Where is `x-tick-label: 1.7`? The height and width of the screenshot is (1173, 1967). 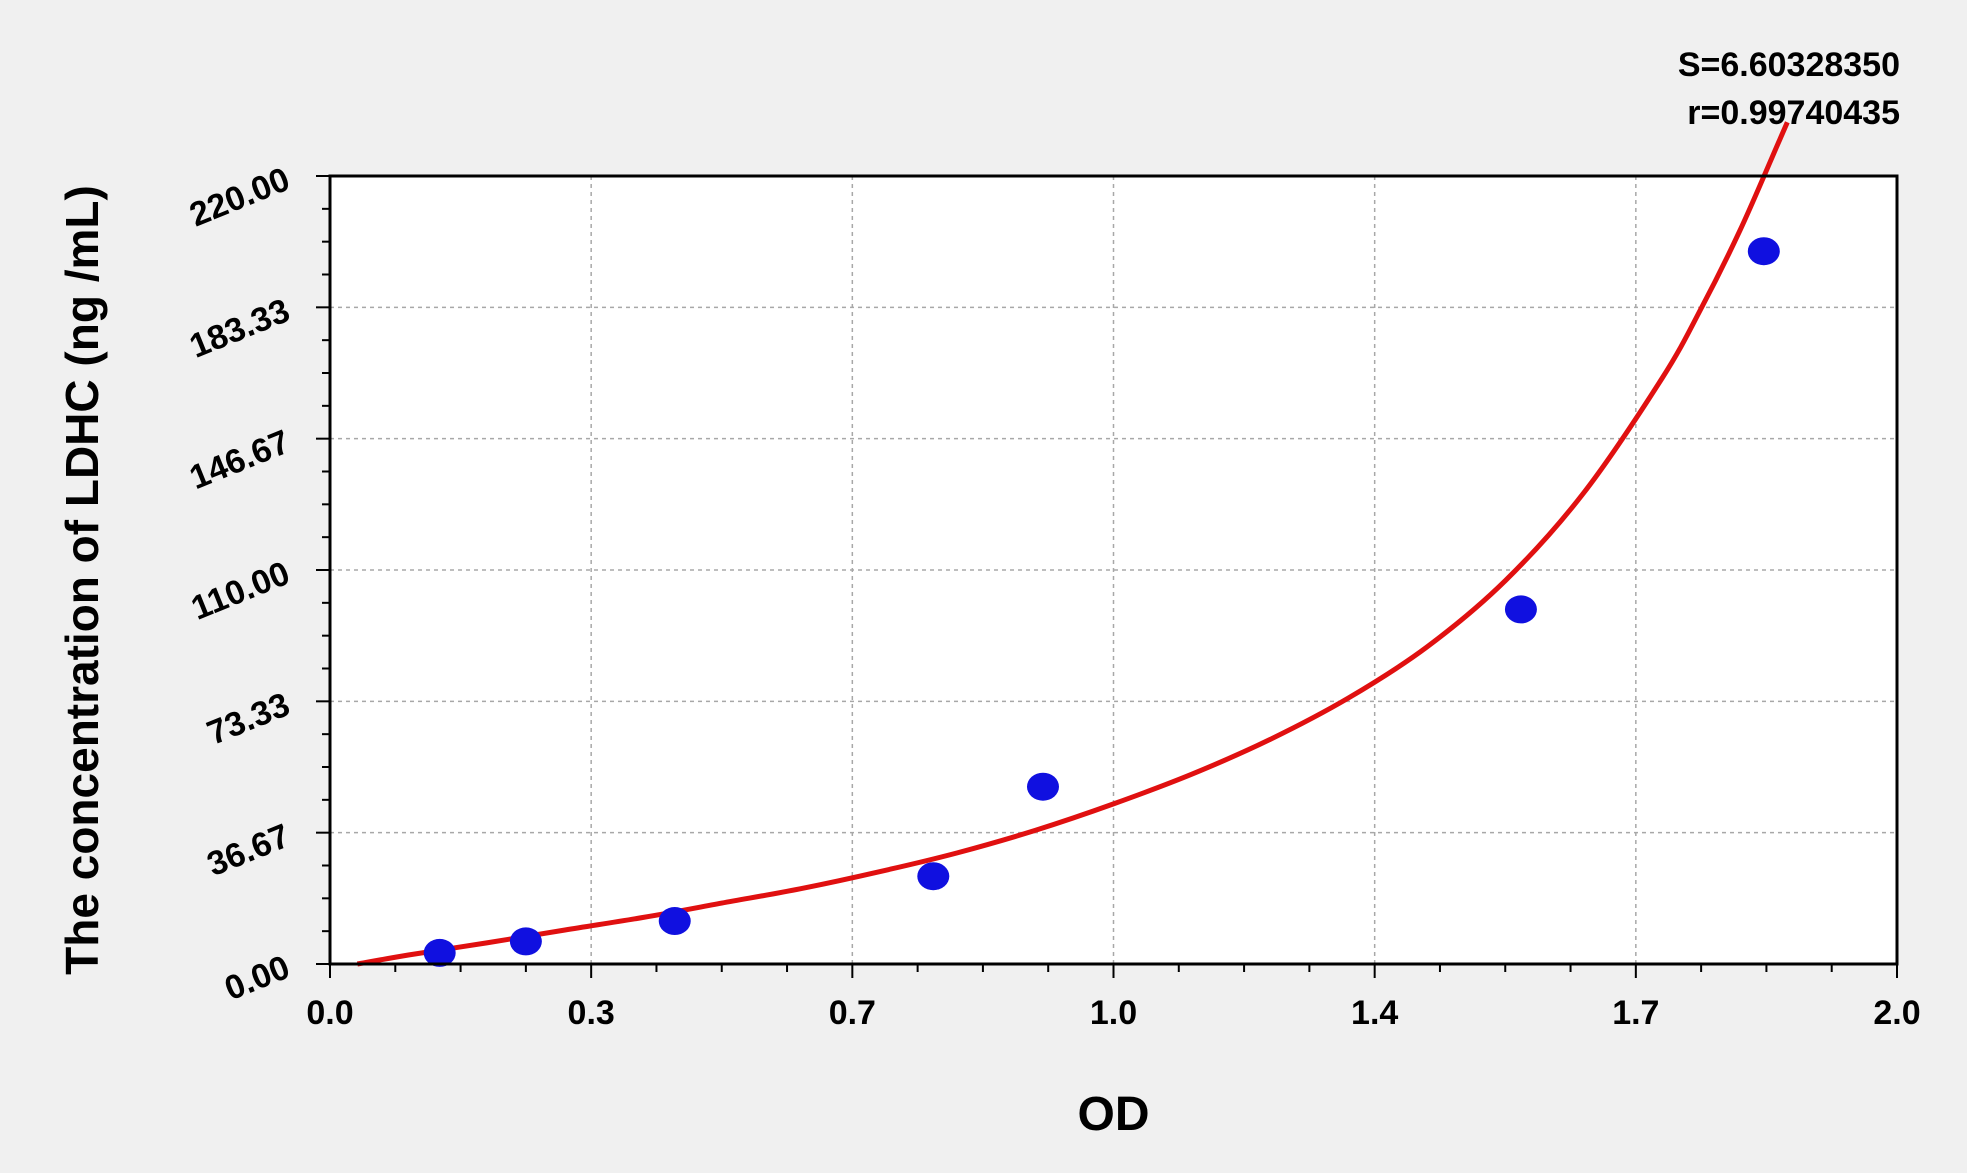
x-tick-label: 1.7 is located at coordinates (1635, 1013).